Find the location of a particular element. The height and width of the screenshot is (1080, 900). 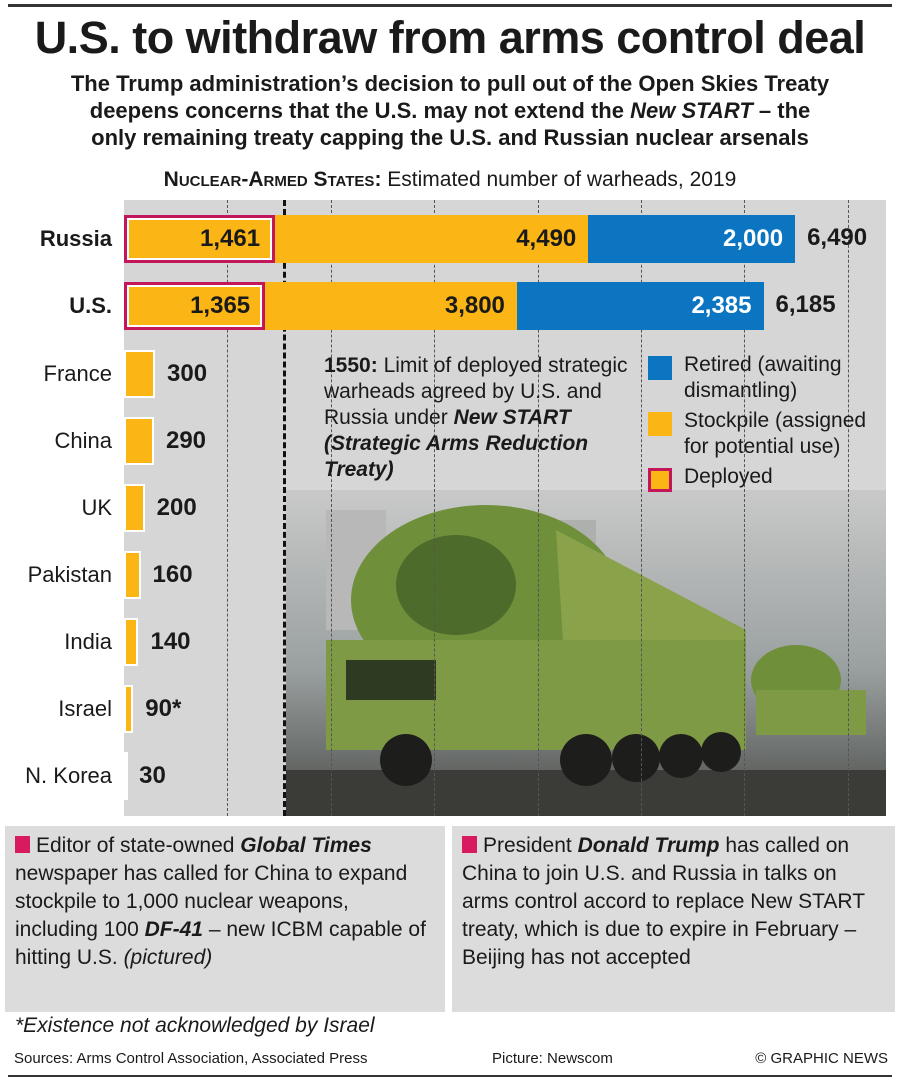

footnote: *Existence not acknowledged by Israel is located at coordinates (195, 1025).